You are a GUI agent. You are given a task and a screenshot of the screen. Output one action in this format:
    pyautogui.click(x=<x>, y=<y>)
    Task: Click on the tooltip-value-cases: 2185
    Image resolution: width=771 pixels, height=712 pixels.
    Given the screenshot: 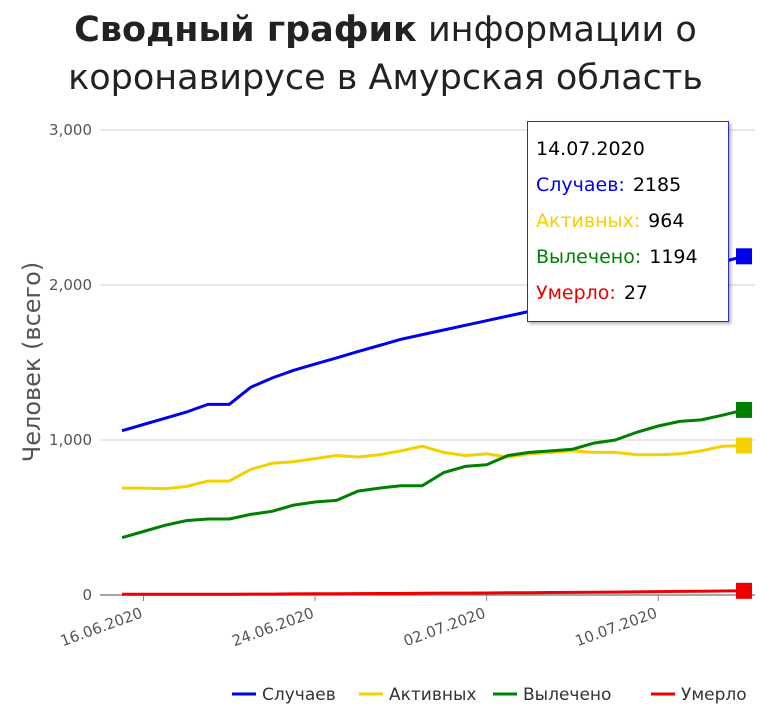 What is the action you would take?
    pyautogui.click(x=657, y=185)
    